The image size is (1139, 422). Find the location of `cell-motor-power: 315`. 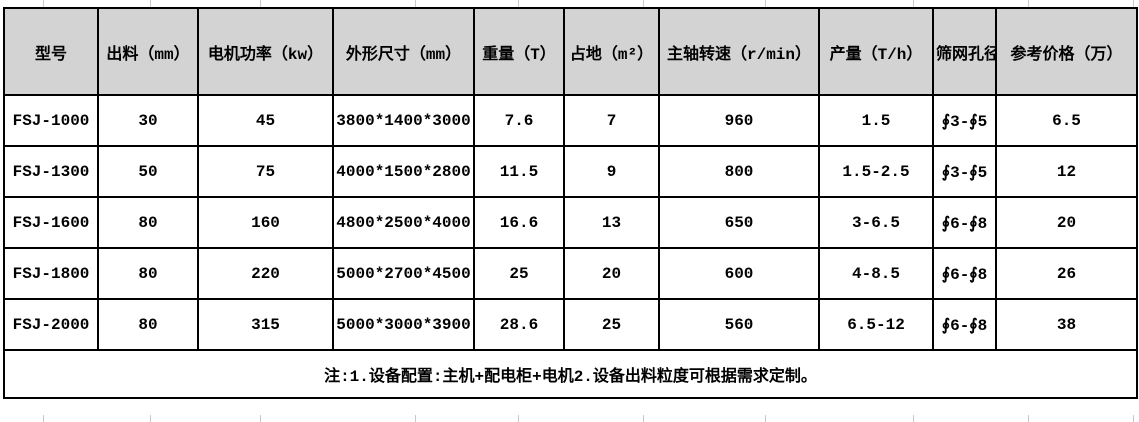

cell-motor-power: 315 is located at coordinates (265, 324).